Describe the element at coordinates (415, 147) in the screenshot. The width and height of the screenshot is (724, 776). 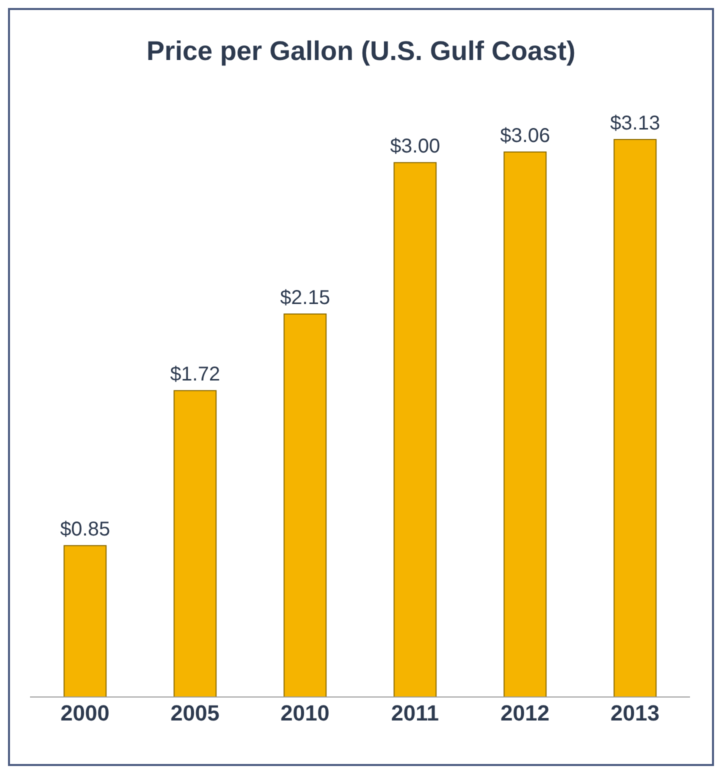
I see `data-label: $3.00` at that location.